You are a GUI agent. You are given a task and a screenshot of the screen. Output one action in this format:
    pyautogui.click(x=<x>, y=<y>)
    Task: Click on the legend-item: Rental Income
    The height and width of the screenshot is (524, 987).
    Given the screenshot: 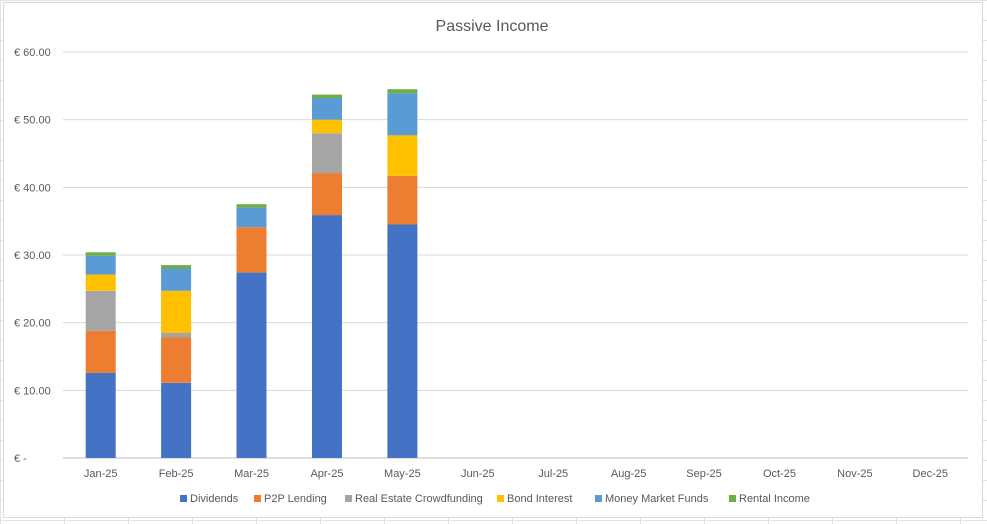 What is the action you would take?
    pyautogui.click(x=769, y=499)
    